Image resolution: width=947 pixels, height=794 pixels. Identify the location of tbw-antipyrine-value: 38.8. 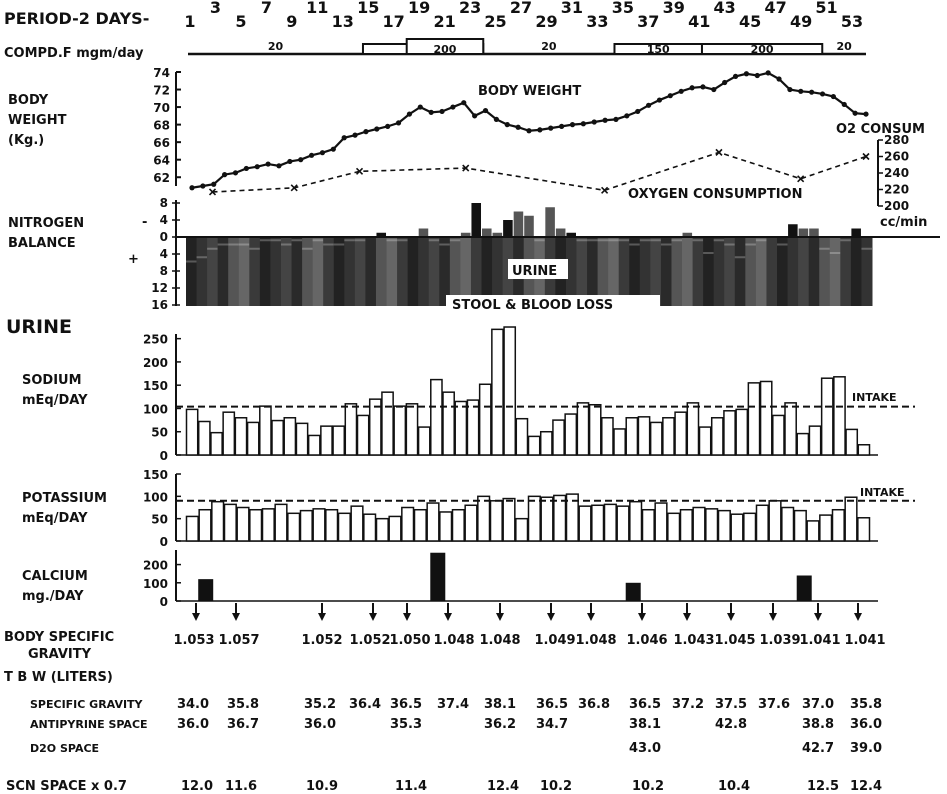
(818, 724).